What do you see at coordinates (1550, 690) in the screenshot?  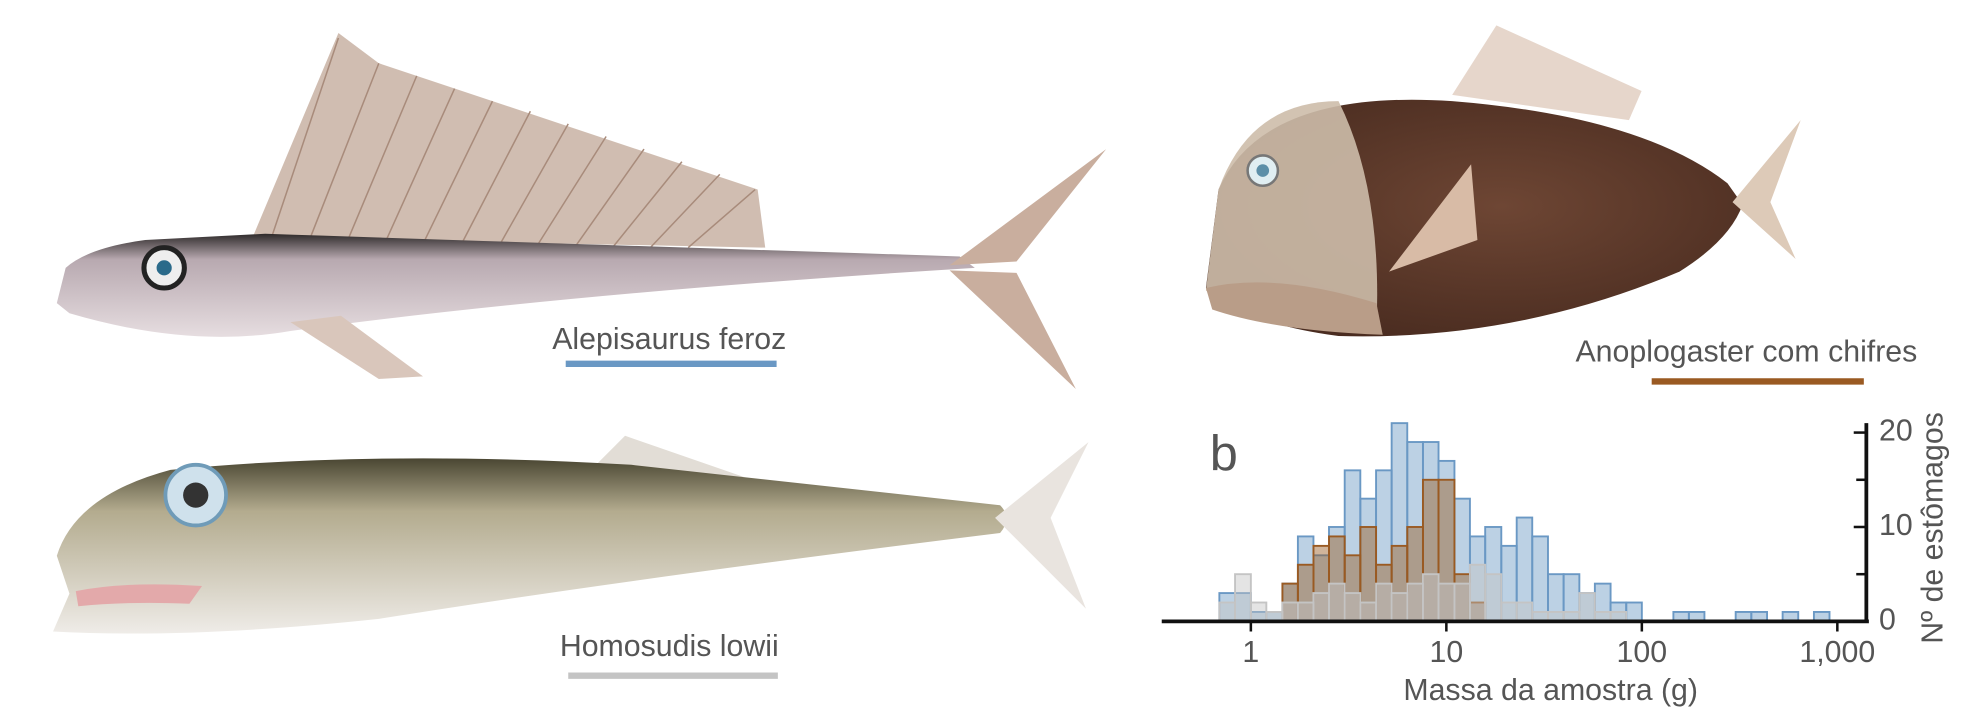 I see `x-axis-label: Massa da amostra (g)` at bounding box center [1550, 690].